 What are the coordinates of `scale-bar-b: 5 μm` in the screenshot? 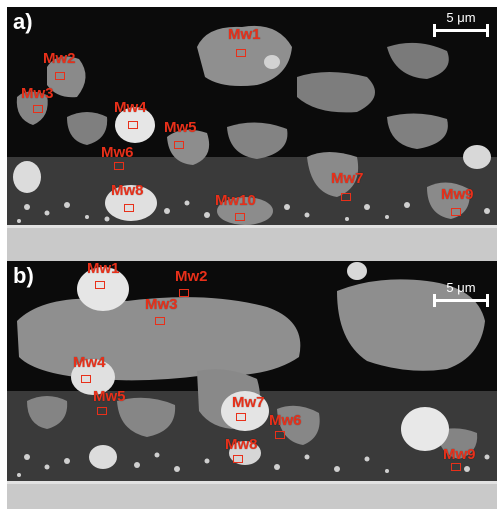 It's located at (461, 296).